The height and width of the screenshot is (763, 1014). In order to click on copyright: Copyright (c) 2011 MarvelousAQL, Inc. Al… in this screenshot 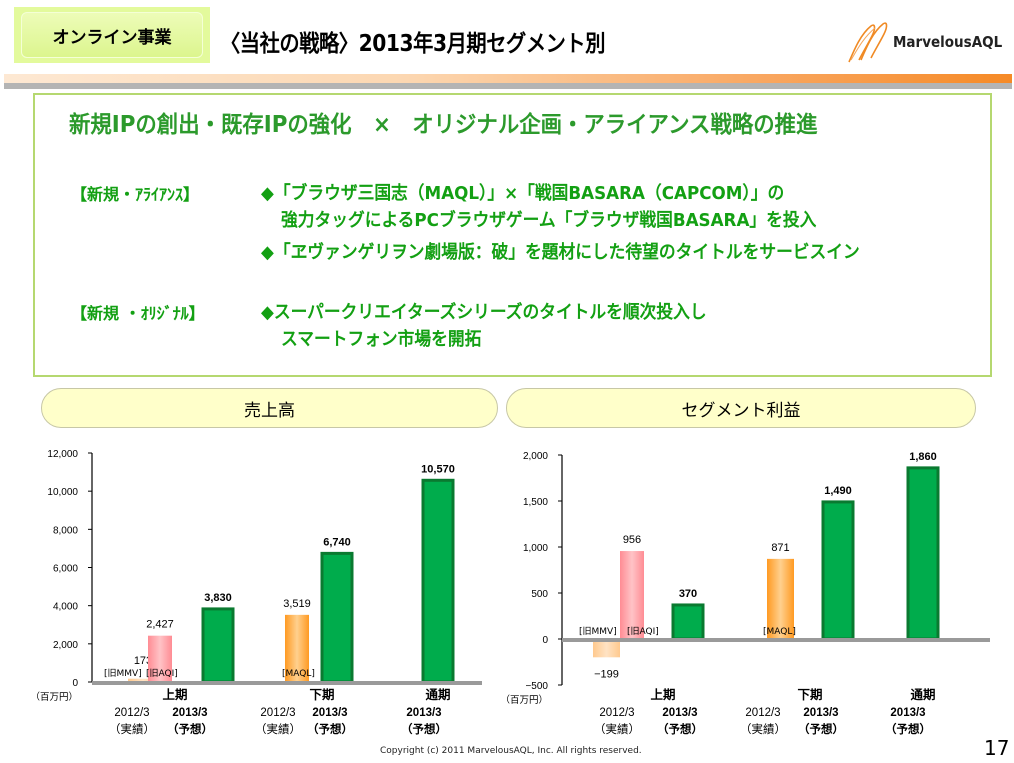, I will do `click(511, 751)`.